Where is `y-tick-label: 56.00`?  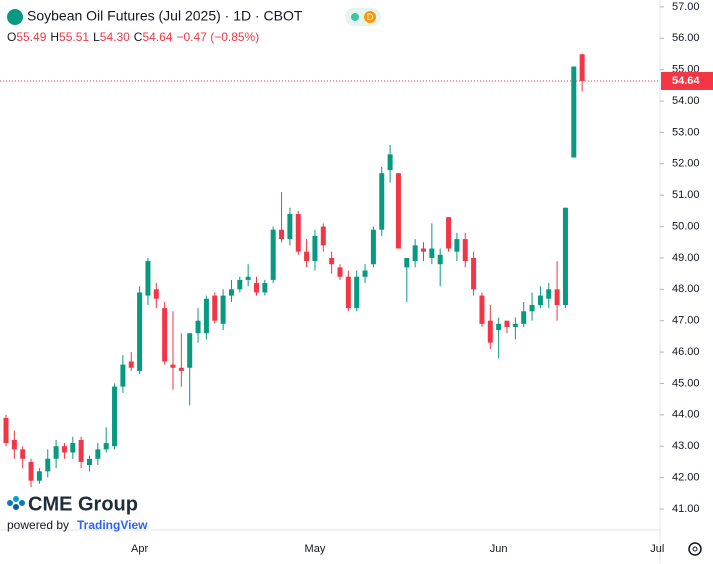 y-tick-label: 56.00 is located at coordinates (686, 38).